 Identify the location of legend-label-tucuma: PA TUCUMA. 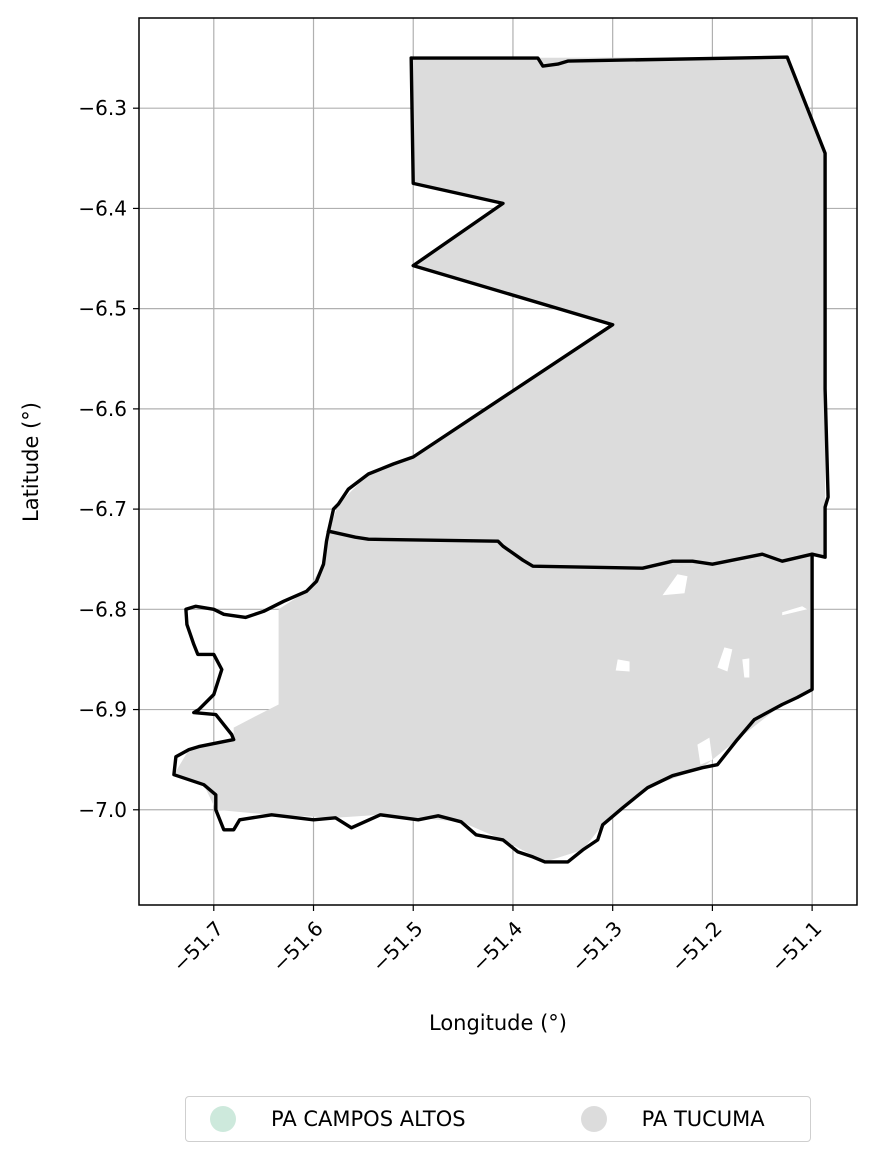
(703, 1119).